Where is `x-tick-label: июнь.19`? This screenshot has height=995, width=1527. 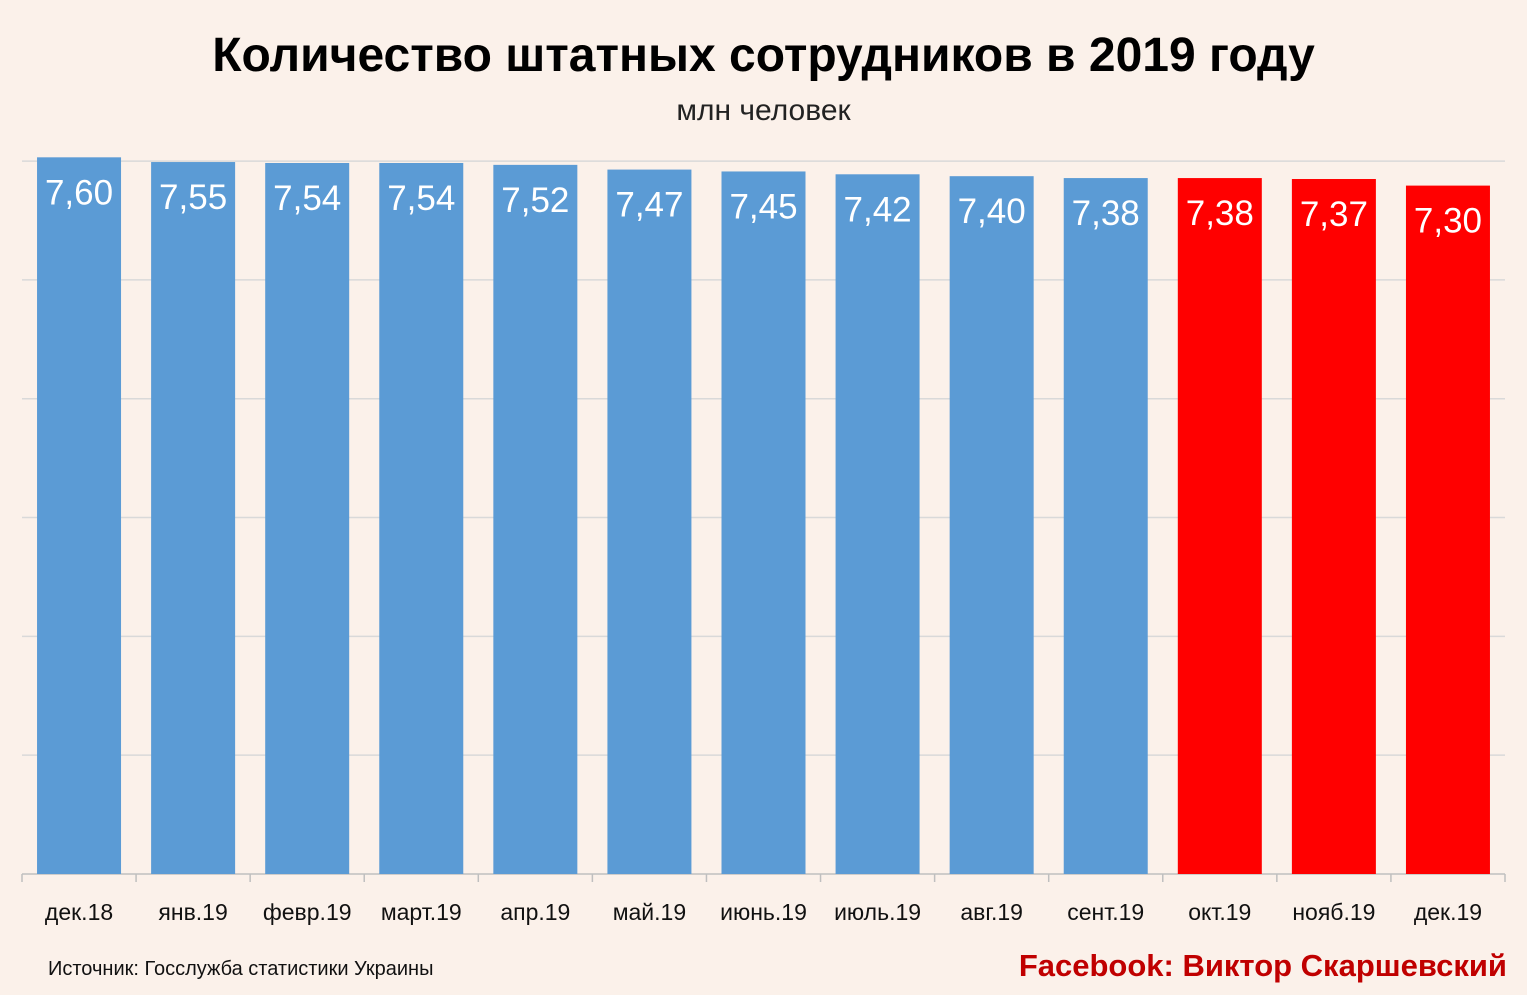
x-tick-label: июнь.19 is located at coordinates (763, 912).